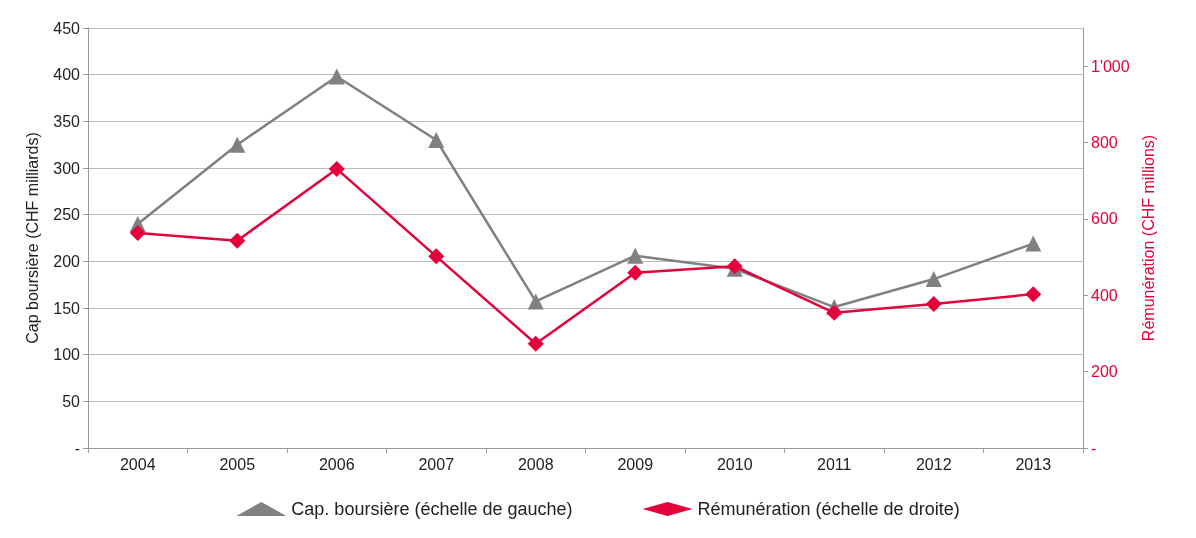 This screenshot has width=1196, height=538. Describe the element at coordinates (67, 168) in the screenshot. I see `y-tick-label: 300` at that location.